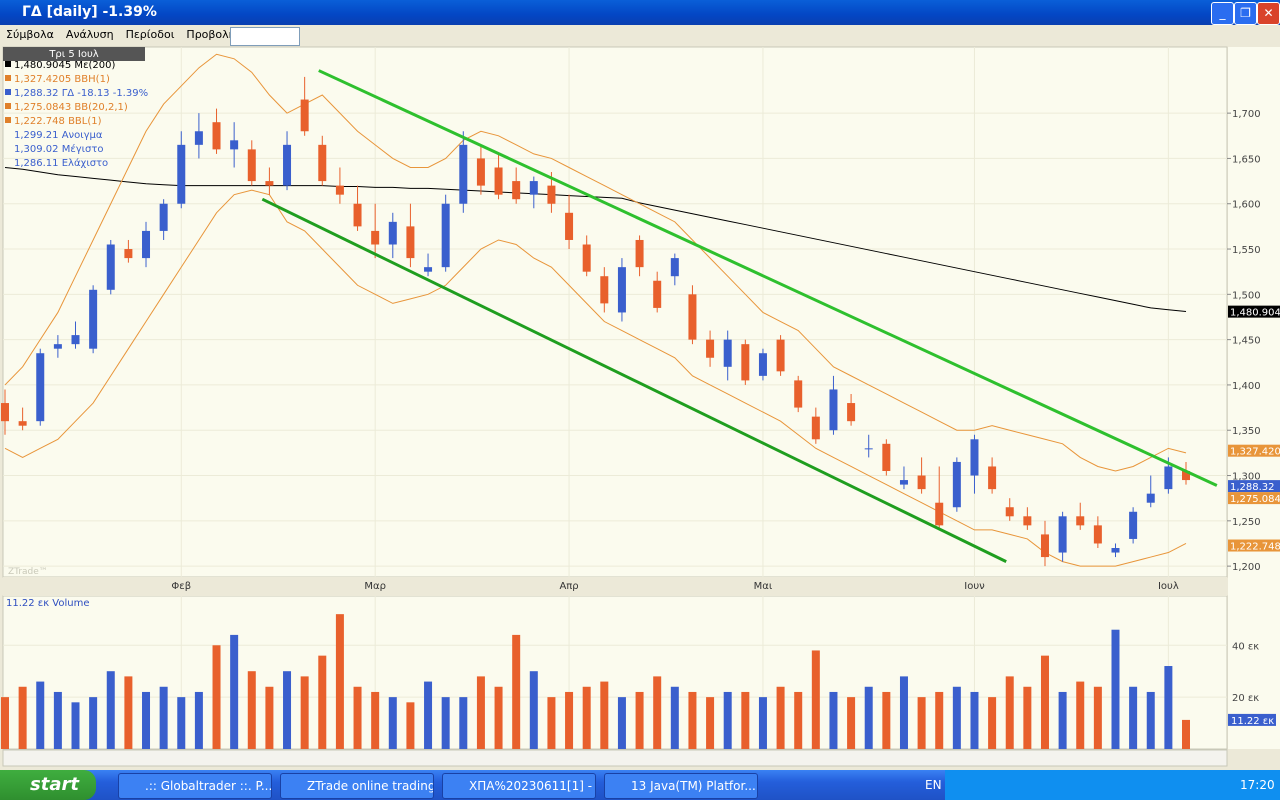 The image size is (1280, 800). I want to click on time-axis, so click(615, 586).